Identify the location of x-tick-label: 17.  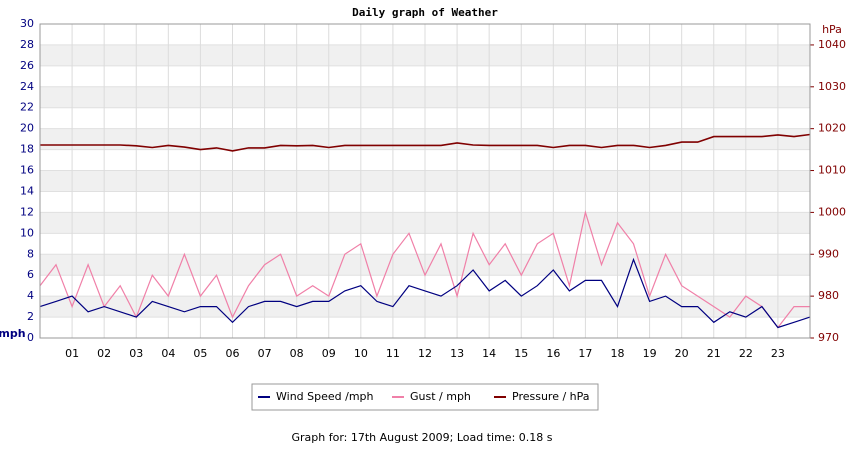
(585, 353).